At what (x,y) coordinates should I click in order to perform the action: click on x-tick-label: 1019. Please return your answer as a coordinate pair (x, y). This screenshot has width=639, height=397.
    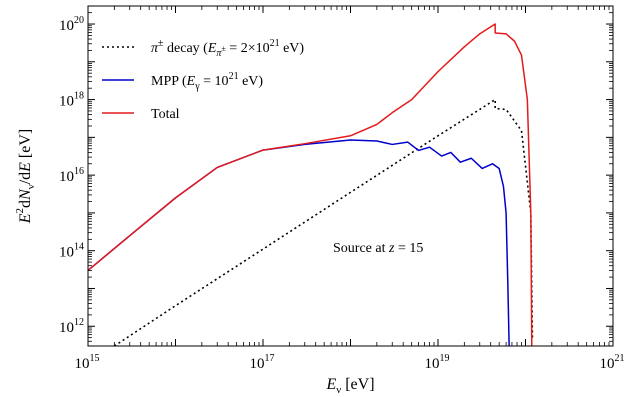
    Looking at the image, I should click on (437, 362).